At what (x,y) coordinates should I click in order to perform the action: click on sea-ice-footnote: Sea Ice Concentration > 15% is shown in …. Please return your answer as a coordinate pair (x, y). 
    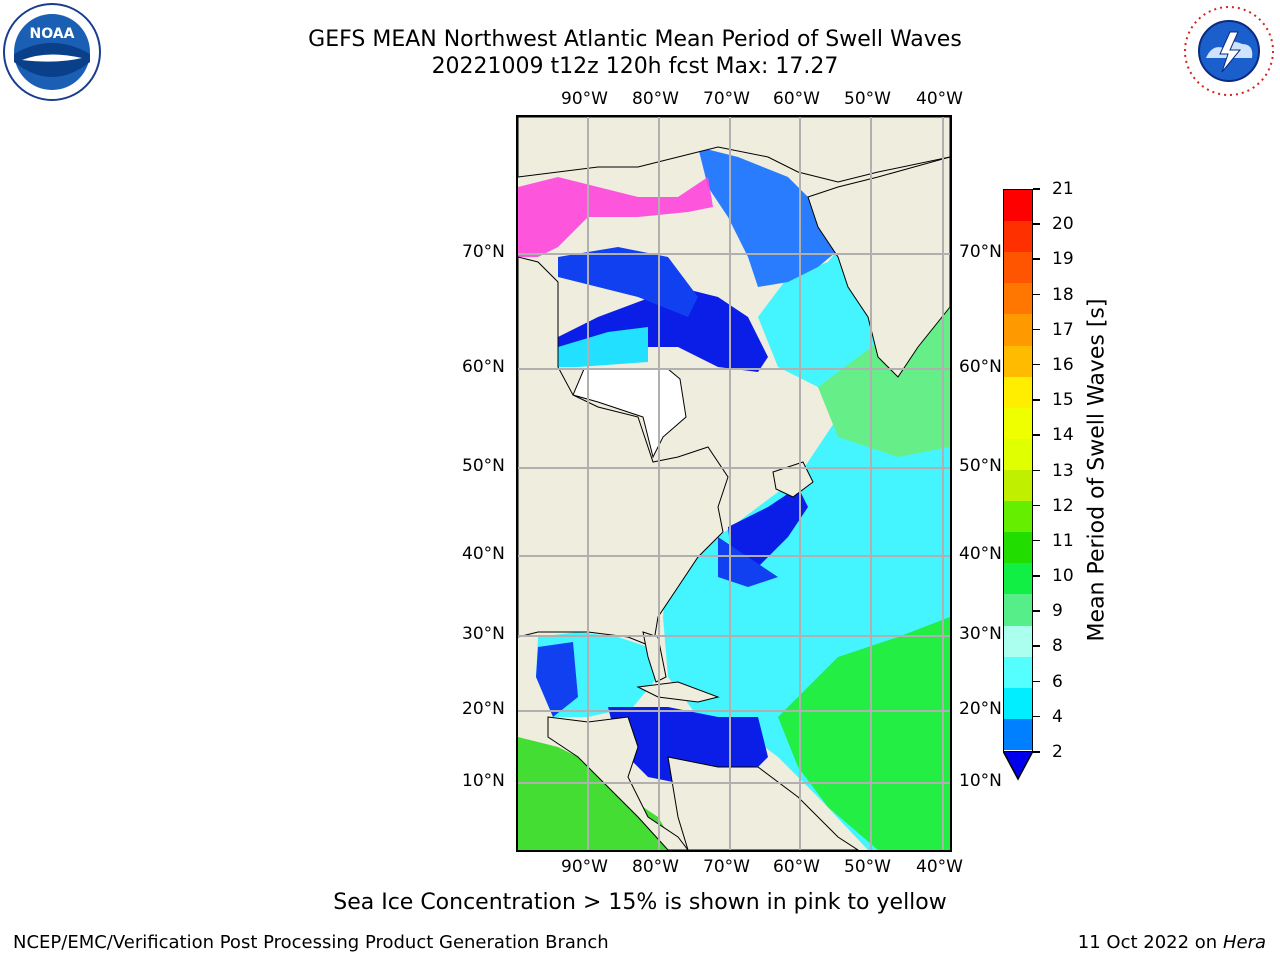
    Looking at the image, I should click on (640, 902).